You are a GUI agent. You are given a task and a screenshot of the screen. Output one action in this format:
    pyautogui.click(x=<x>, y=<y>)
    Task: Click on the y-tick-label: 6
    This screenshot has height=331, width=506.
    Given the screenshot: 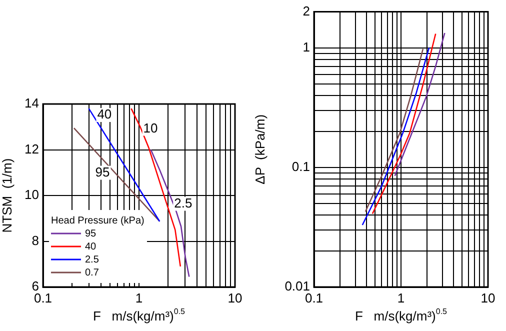 What is the action you would take?
    pyautogui.click(x=35, y=286)
    